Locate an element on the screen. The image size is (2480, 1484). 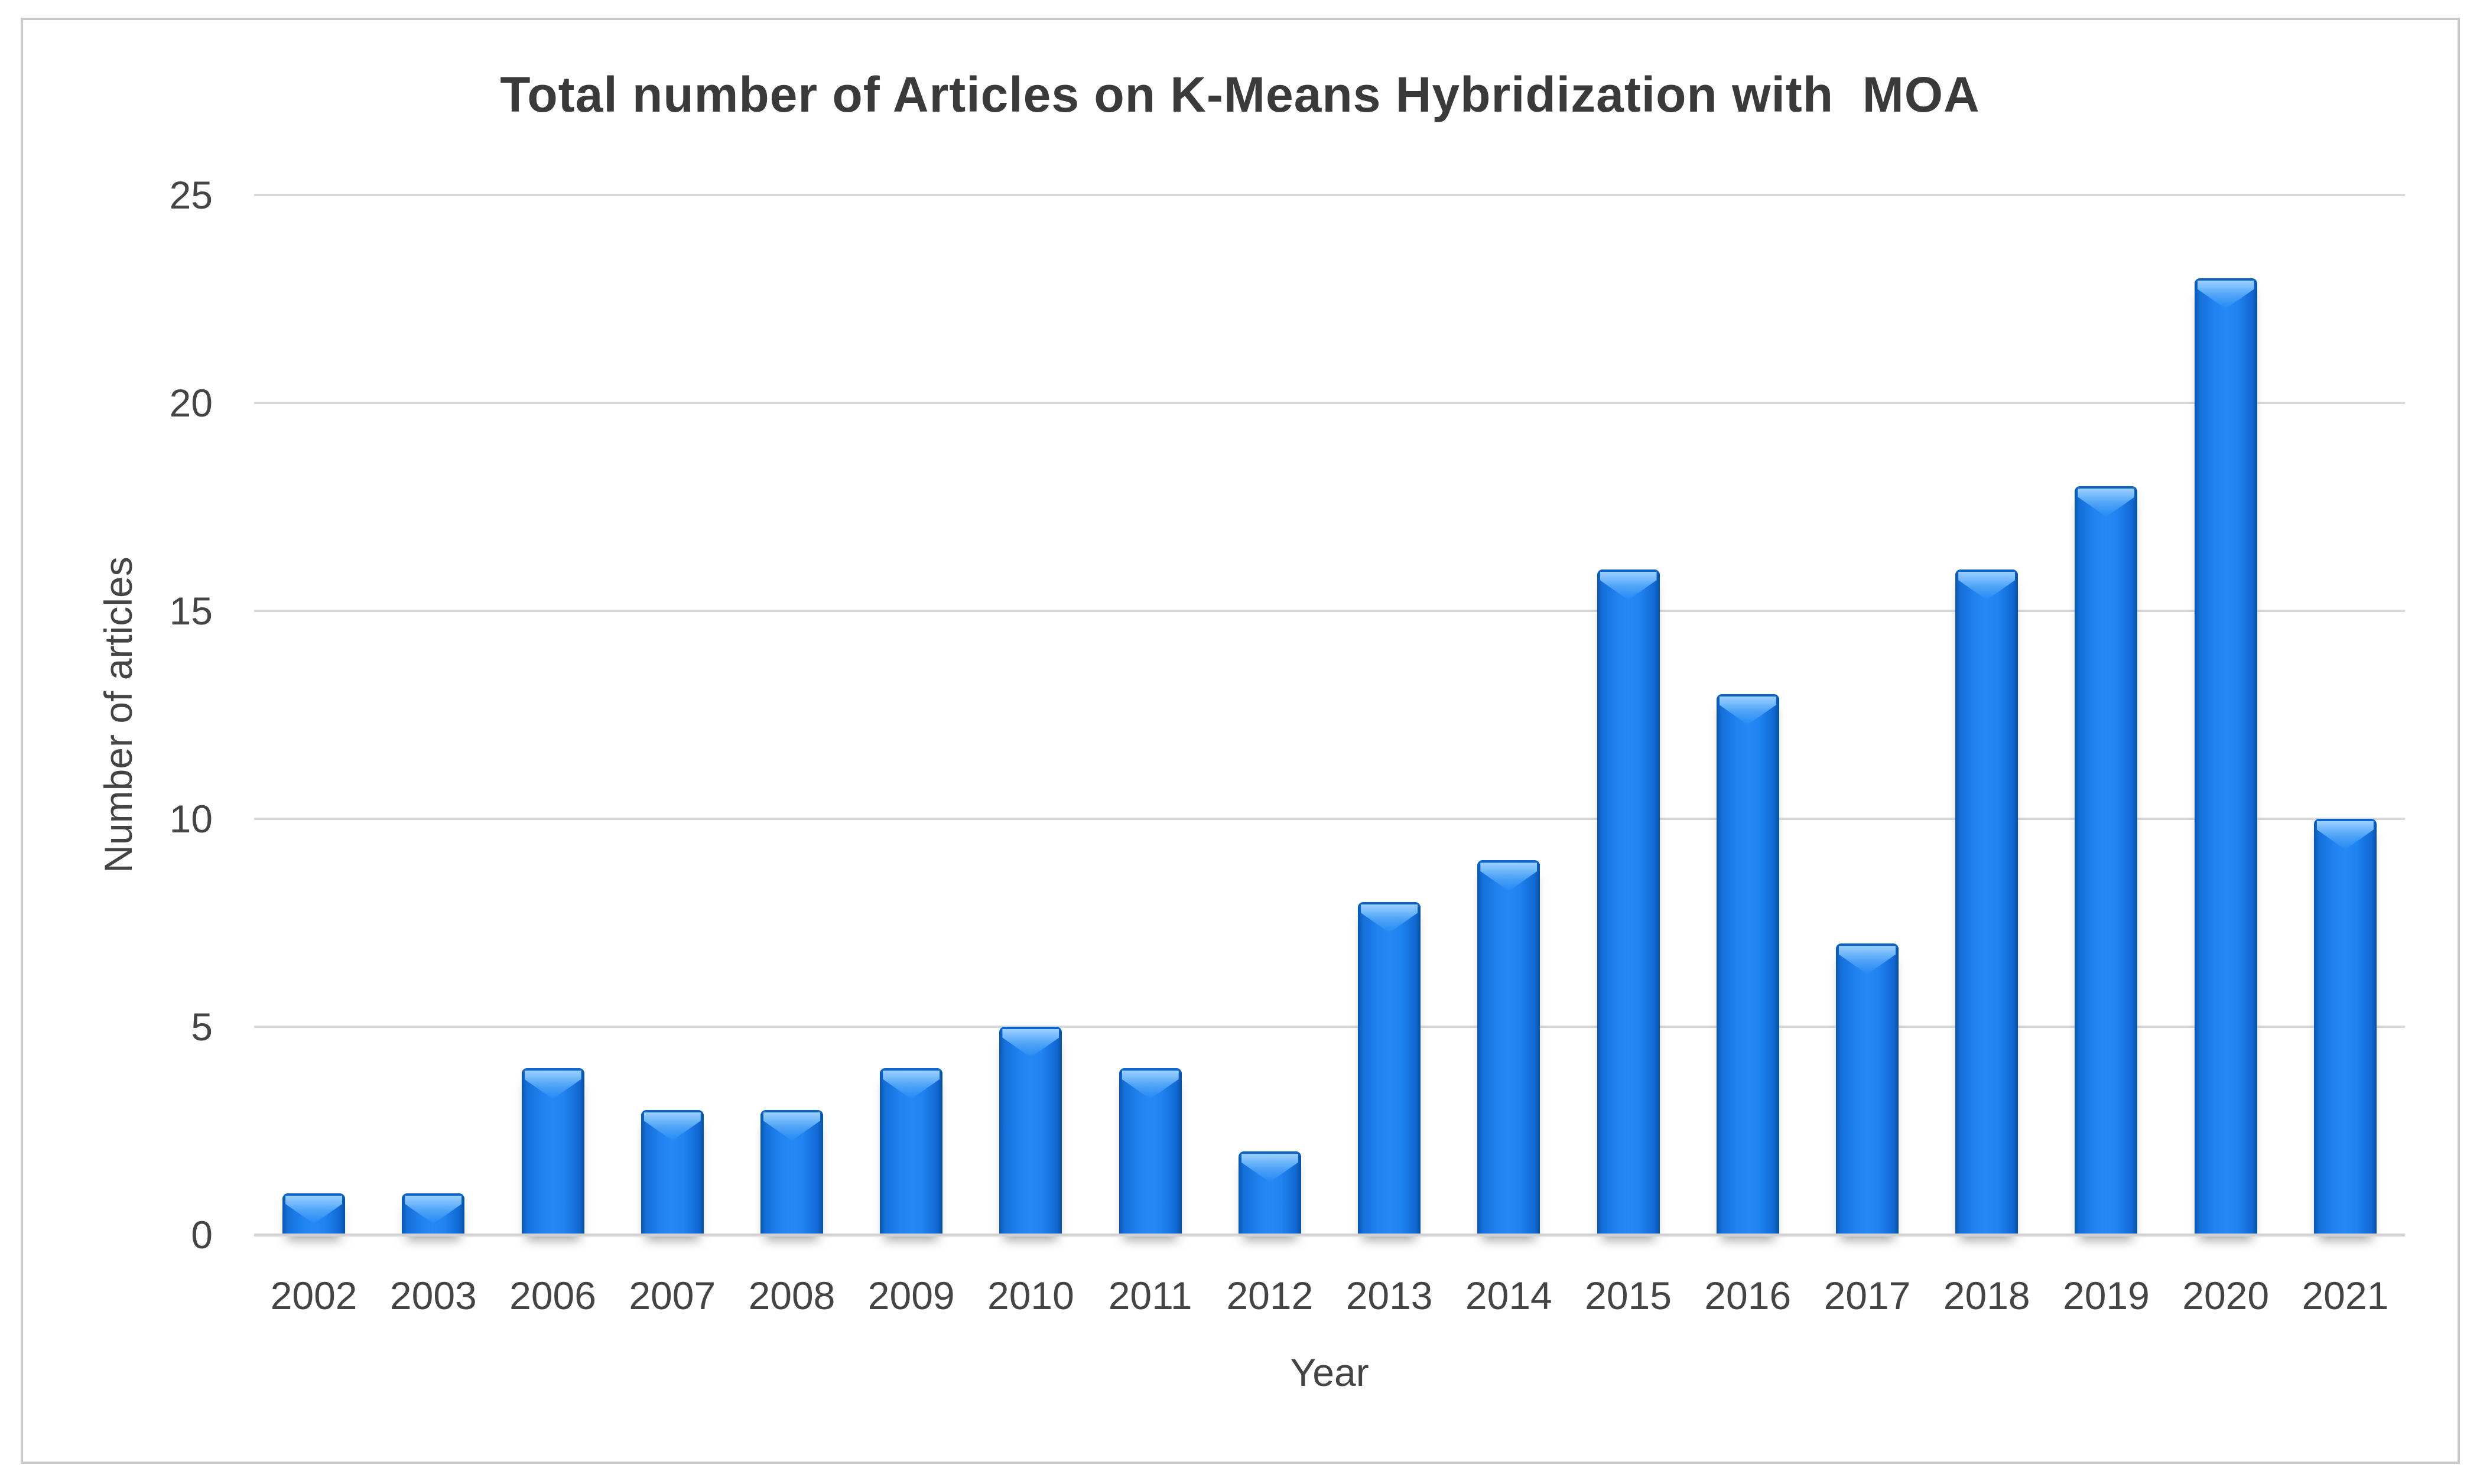
bar-2013 is located at coordinates (1390, 1068).